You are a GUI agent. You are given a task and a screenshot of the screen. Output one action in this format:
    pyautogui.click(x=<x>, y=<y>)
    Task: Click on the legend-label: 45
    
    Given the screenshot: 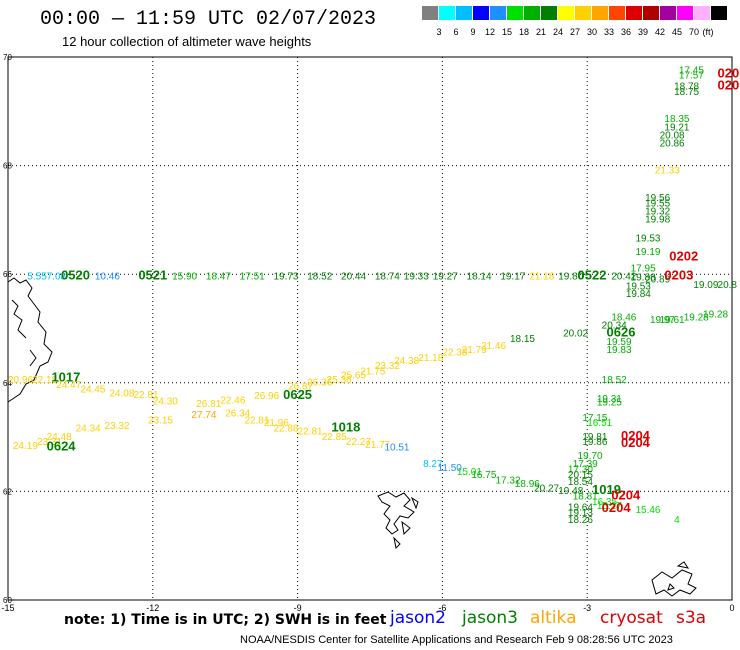 What is the action you would take?
    pyautogui.click(x=676, y=32)
    